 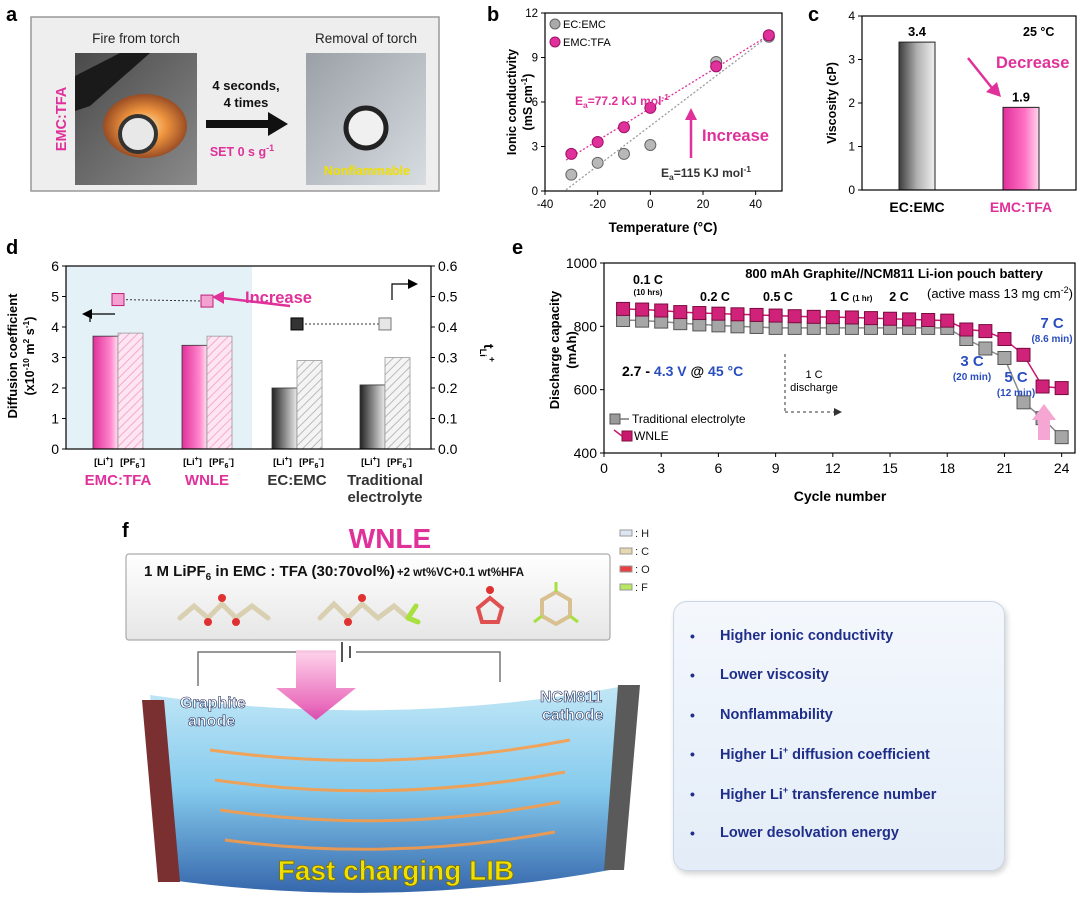 What do you see at coordinates (493, 15) in the screenshot?
I see `panel-label-b: b` at bounding box center [493, 15].